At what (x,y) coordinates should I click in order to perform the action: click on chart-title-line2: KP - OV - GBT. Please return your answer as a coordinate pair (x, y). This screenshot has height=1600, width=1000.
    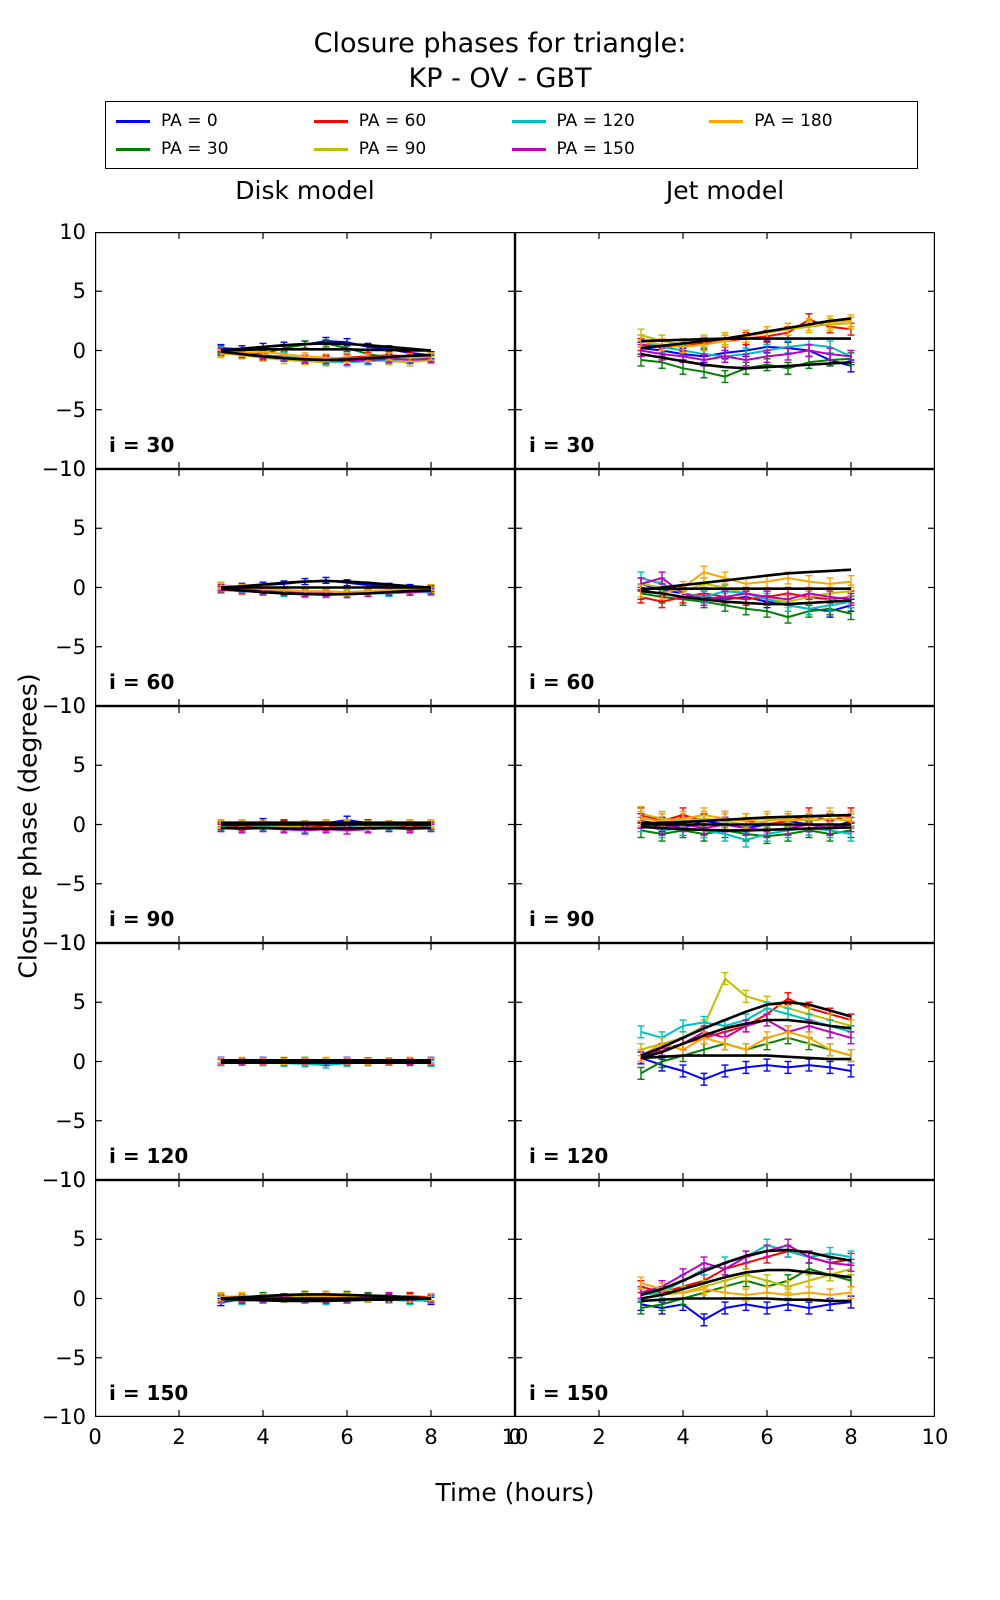
    Looking at the image, I should click on (500, 78).